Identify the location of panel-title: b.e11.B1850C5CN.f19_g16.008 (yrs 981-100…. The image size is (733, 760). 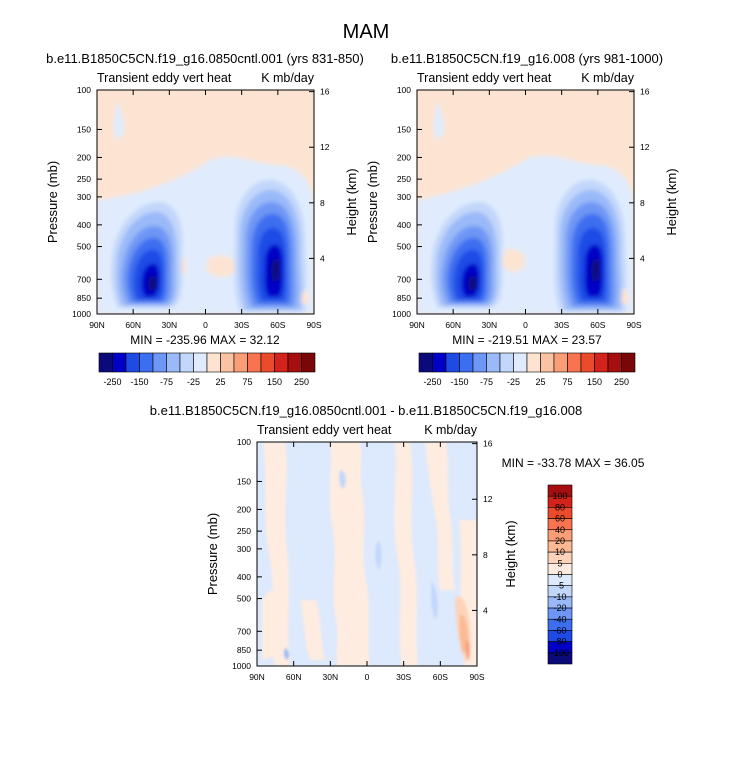
(527, 58).